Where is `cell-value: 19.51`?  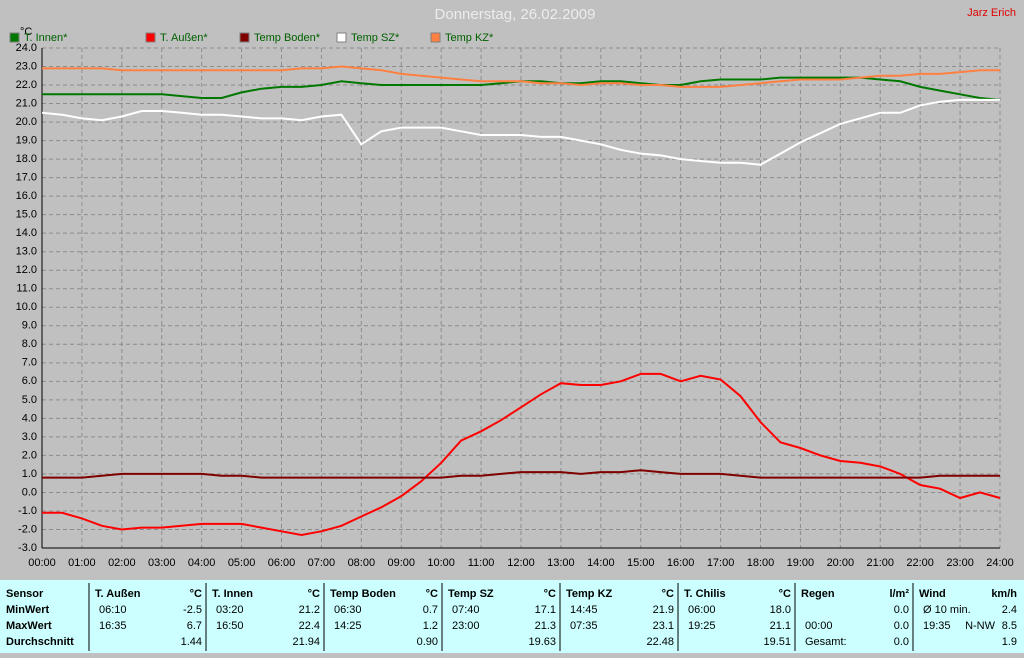 cell-value: 19.51 is located at coordinates (777, 642).